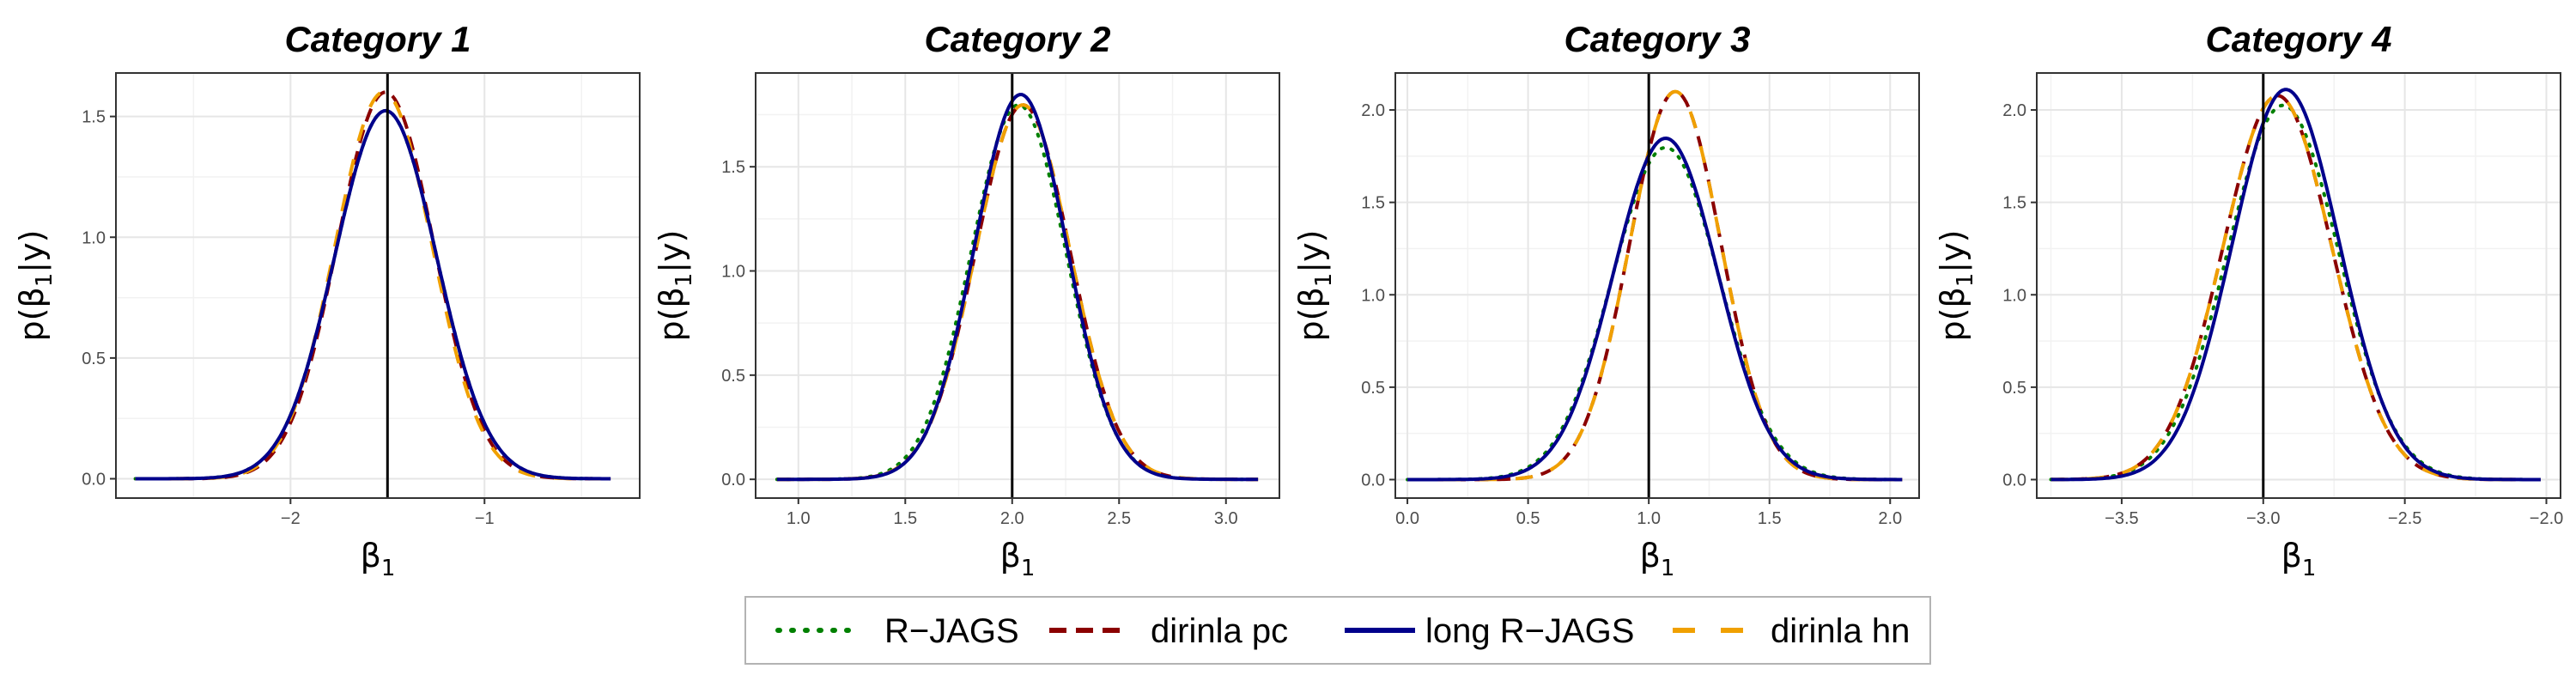 The height and width of the screenshot is (687, 2576). Describe the element at coordinates (1657, 39) in the screenshot. I see `panel-title: Category 3` at that location.